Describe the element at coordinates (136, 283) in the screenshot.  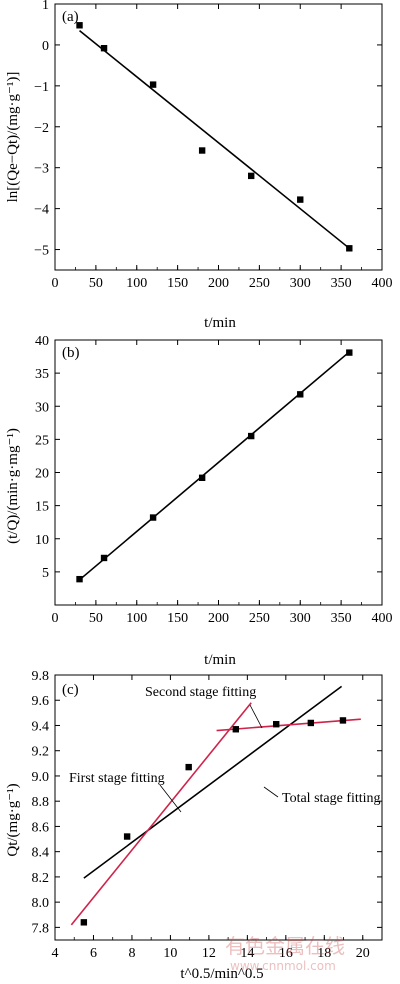
I see `panel-a-x-tick-label: 100` at that location.